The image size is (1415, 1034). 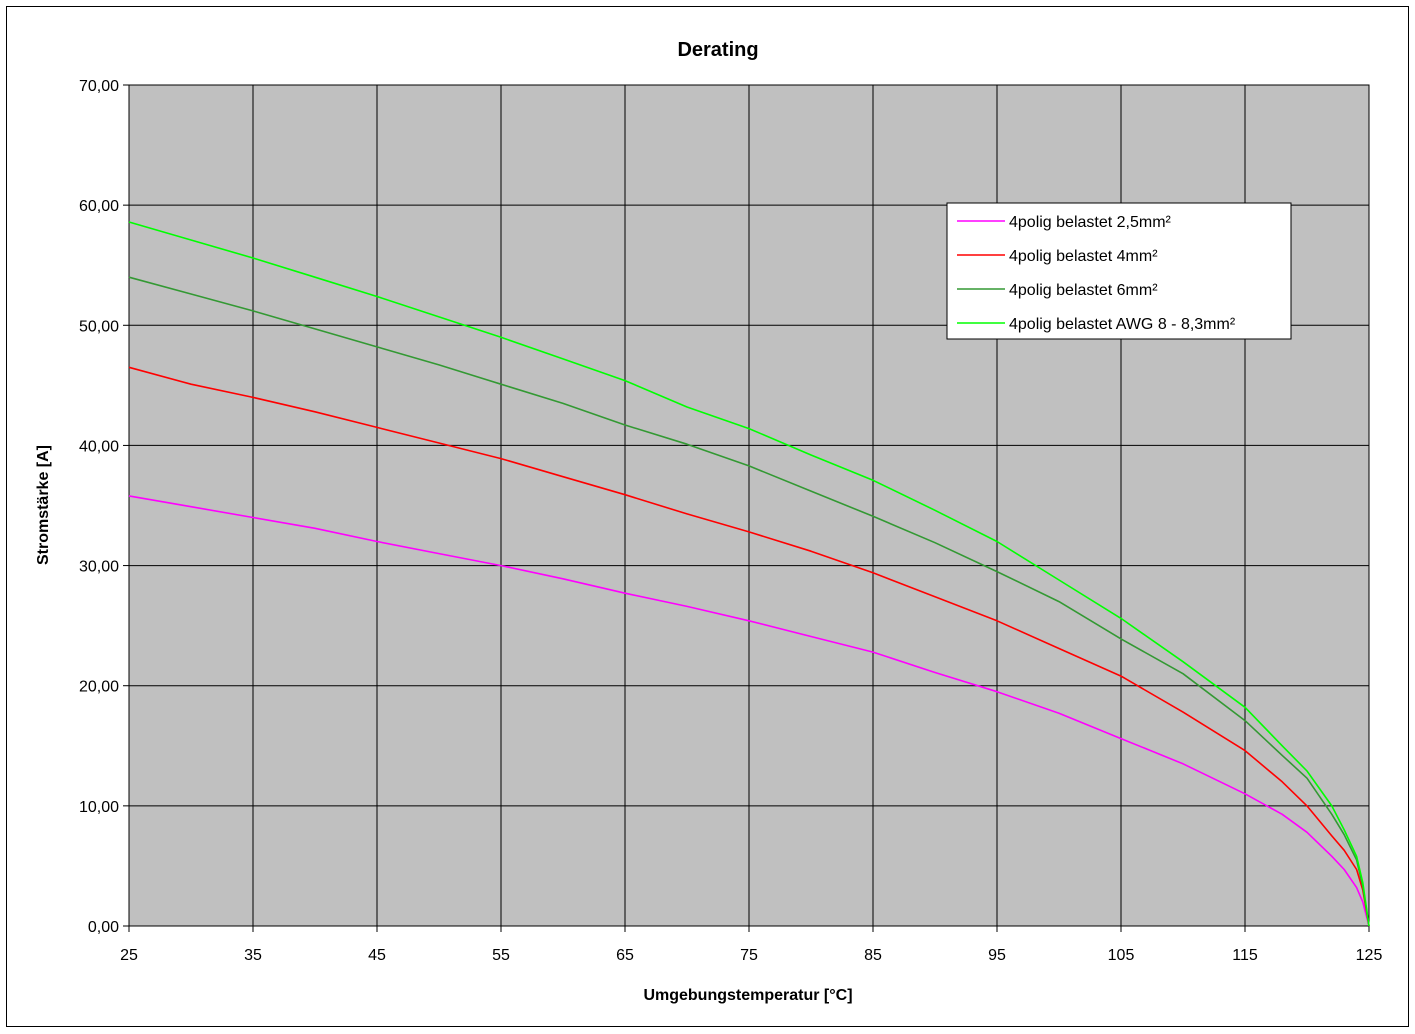 I want to click on legend-box, so click(x=1119, y=271).